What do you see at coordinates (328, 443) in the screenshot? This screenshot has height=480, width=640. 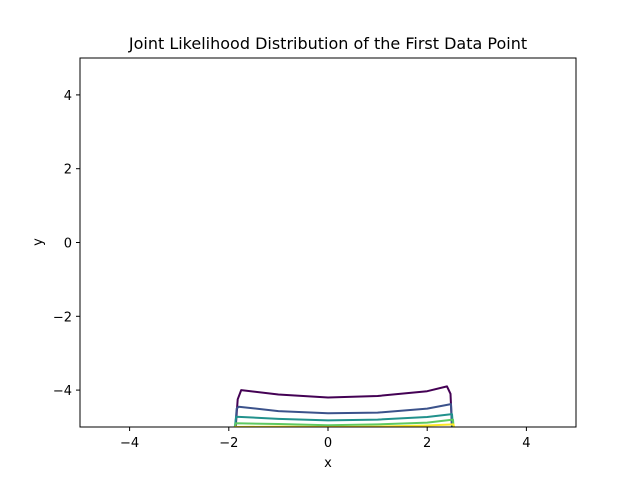 I see `x-tick-label: 0` at bounding box center [328, 443].